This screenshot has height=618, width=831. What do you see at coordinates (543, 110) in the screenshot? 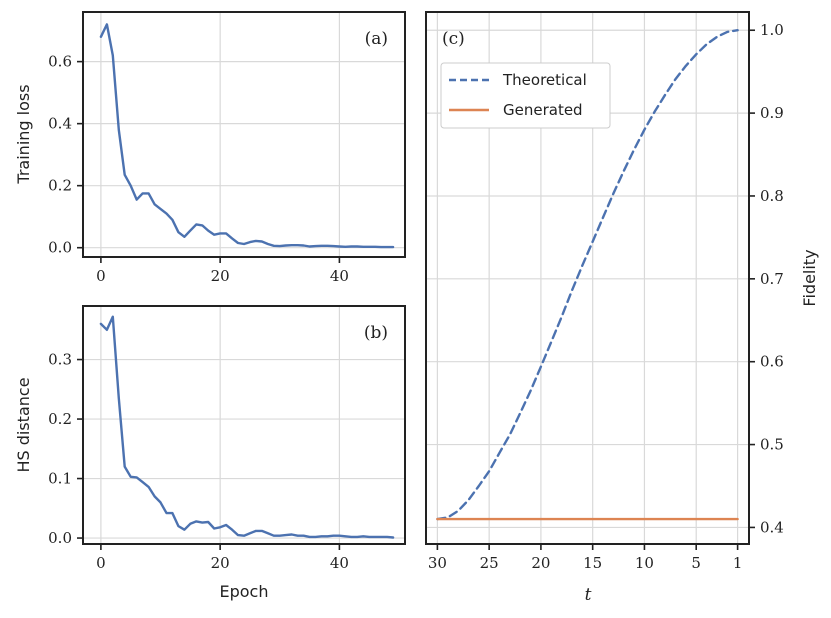
I see `legend-label-generated: Generated` at bounding box center [543, 110].